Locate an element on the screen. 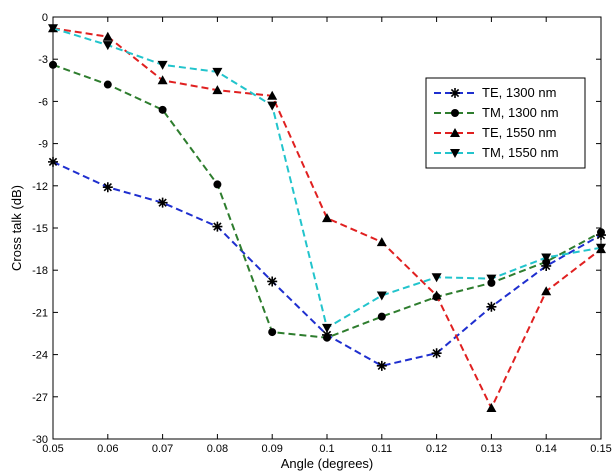  legend-item: TE, 1300 nm is located at coordinates (495, 92).